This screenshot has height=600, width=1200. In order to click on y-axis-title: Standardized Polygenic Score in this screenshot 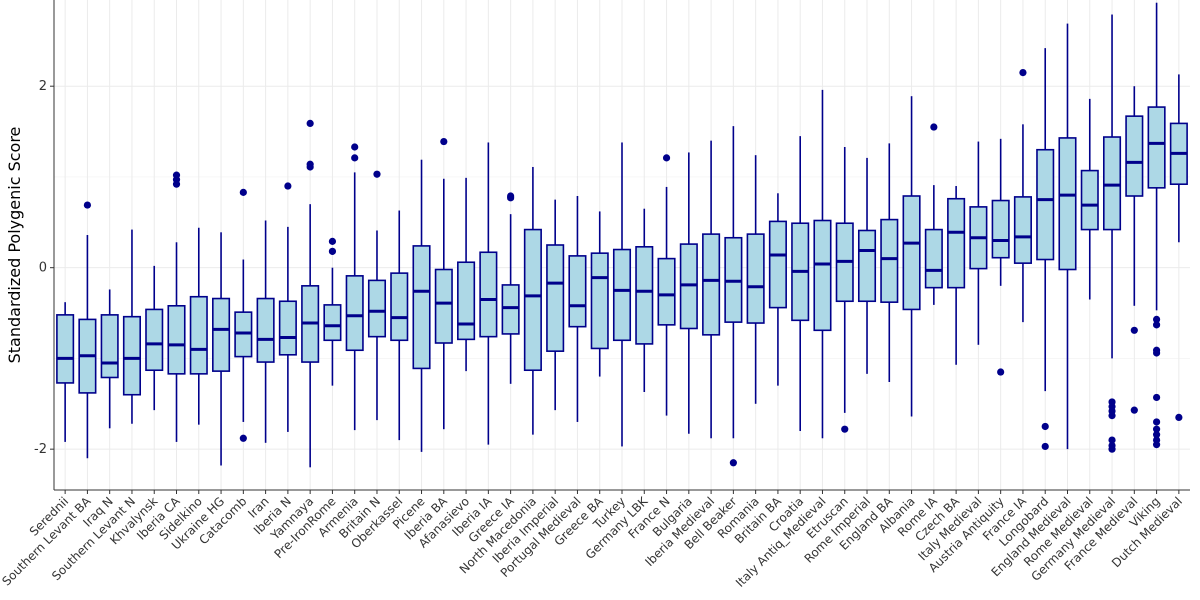, I will do `click(14, 245)`.